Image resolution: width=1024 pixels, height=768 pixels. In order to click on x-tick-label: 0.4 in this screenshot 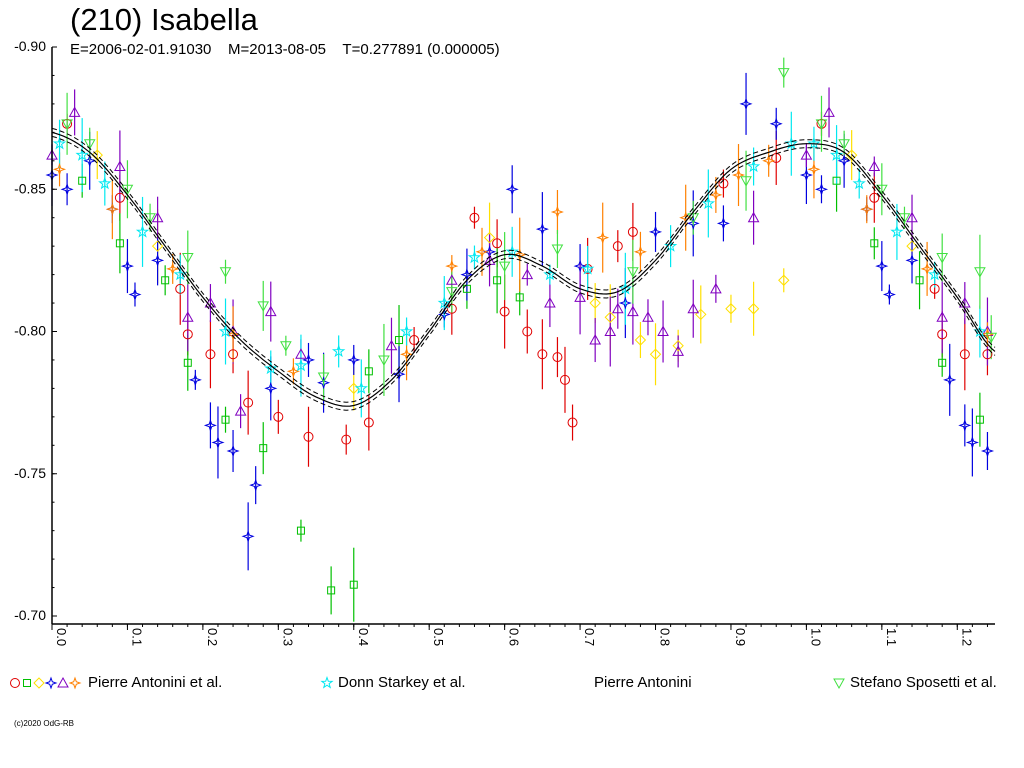, I will do `click(363, 637)`.